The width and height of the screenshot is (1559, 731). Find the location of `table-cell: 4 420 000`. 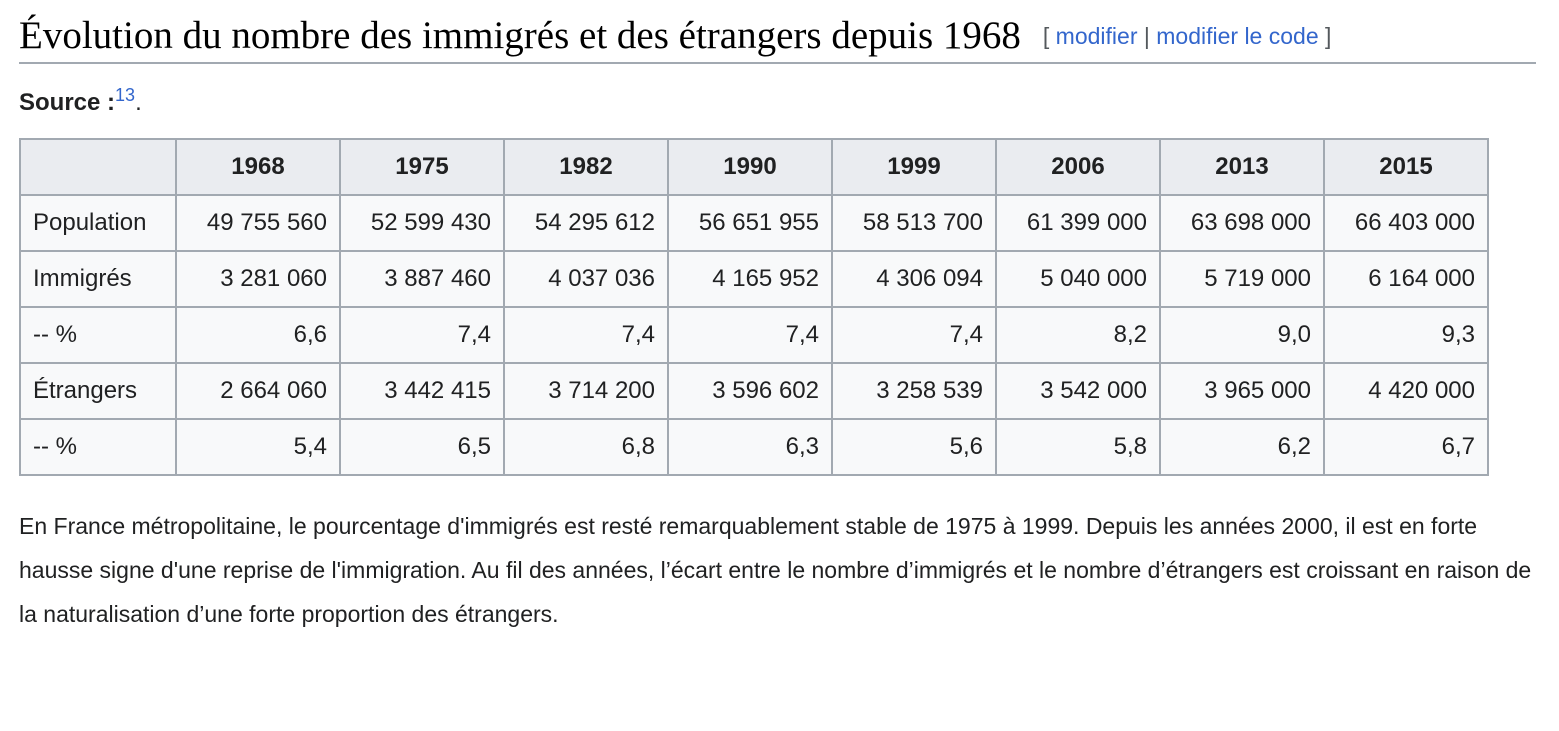

table-cell: 4 420 000 is located at coordinates (1406, 391).